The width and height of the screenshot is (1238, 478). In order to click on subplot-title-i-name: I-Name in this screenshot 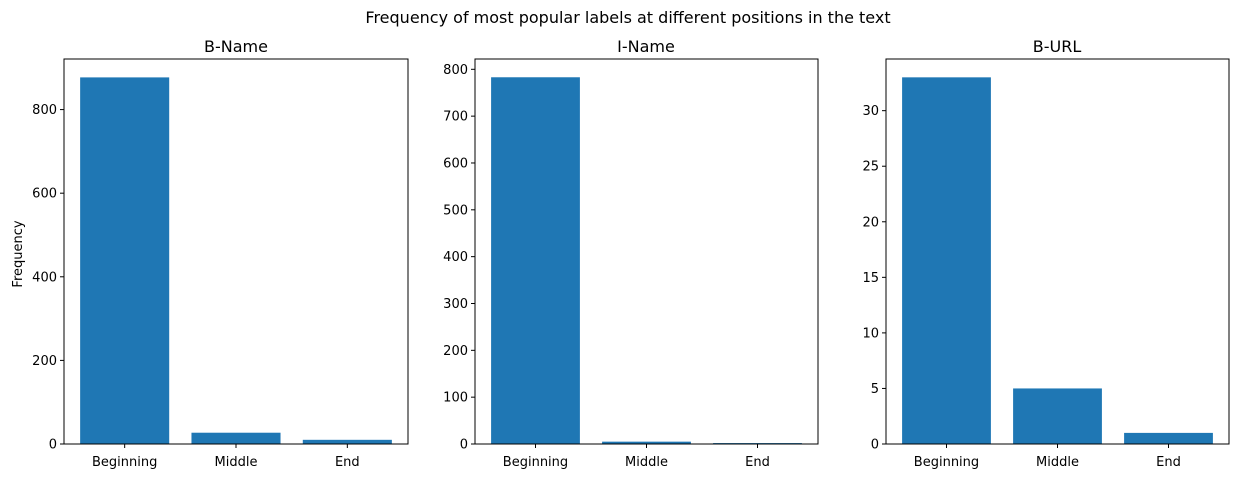, I will do `click(646, 46)`.